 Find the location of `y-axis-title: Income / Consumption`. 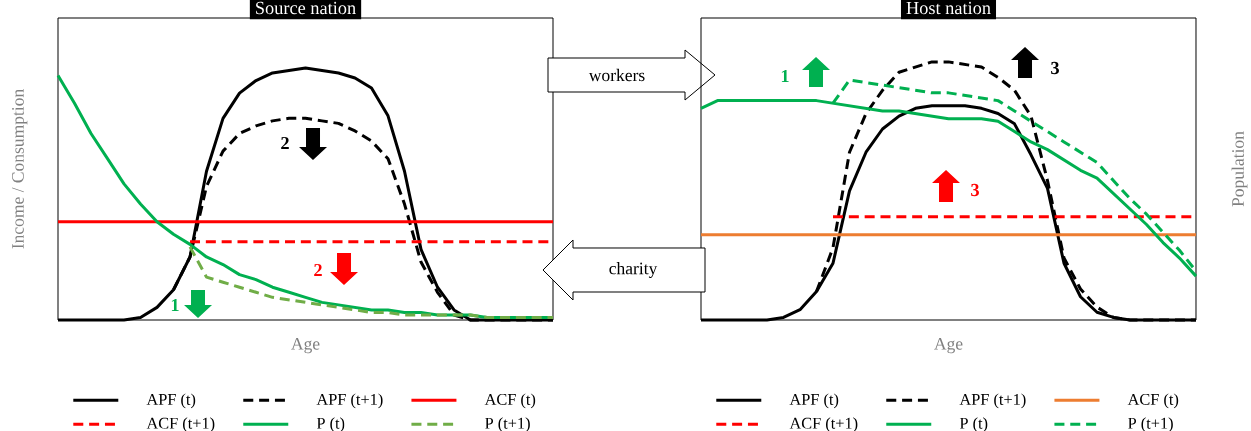

y-axis-title: Income / Consumption is located at coordinates (20, 169).